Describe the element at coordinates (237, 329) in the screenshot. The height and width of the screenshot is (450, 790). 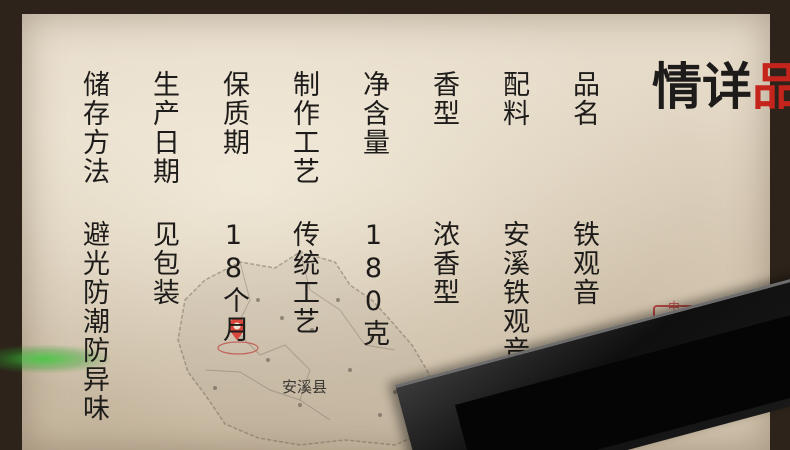
I see `location-pin-icon` at that location.